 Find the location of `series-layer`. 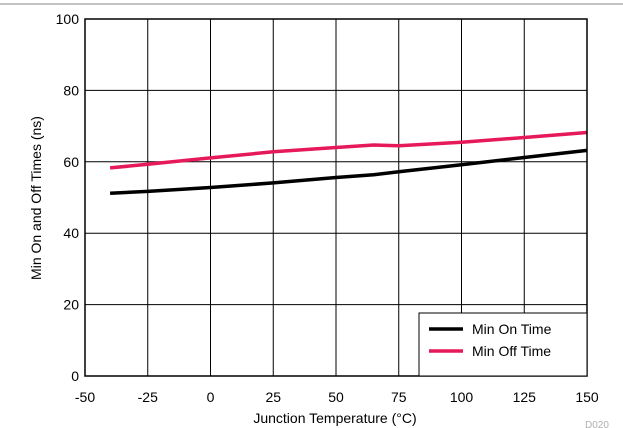

series-layer is located at coordinates (348, 162).